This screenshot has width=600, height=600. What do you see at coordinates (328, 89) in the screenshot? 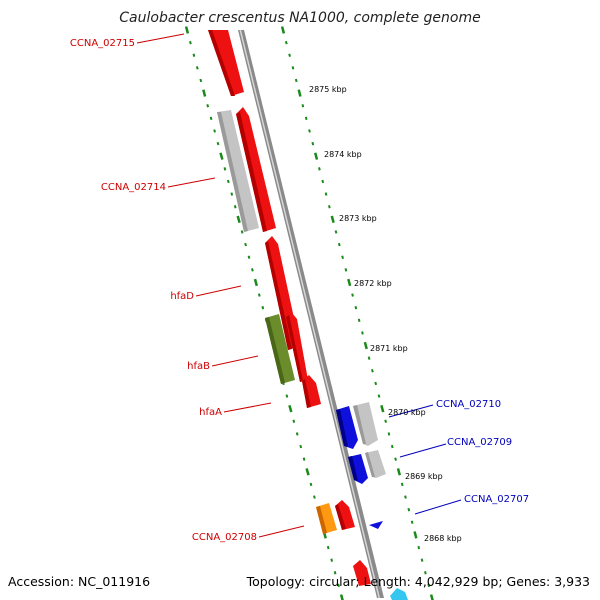
I see `scale-label-2875: 2875 kbp` at bounding box center [328, 89].